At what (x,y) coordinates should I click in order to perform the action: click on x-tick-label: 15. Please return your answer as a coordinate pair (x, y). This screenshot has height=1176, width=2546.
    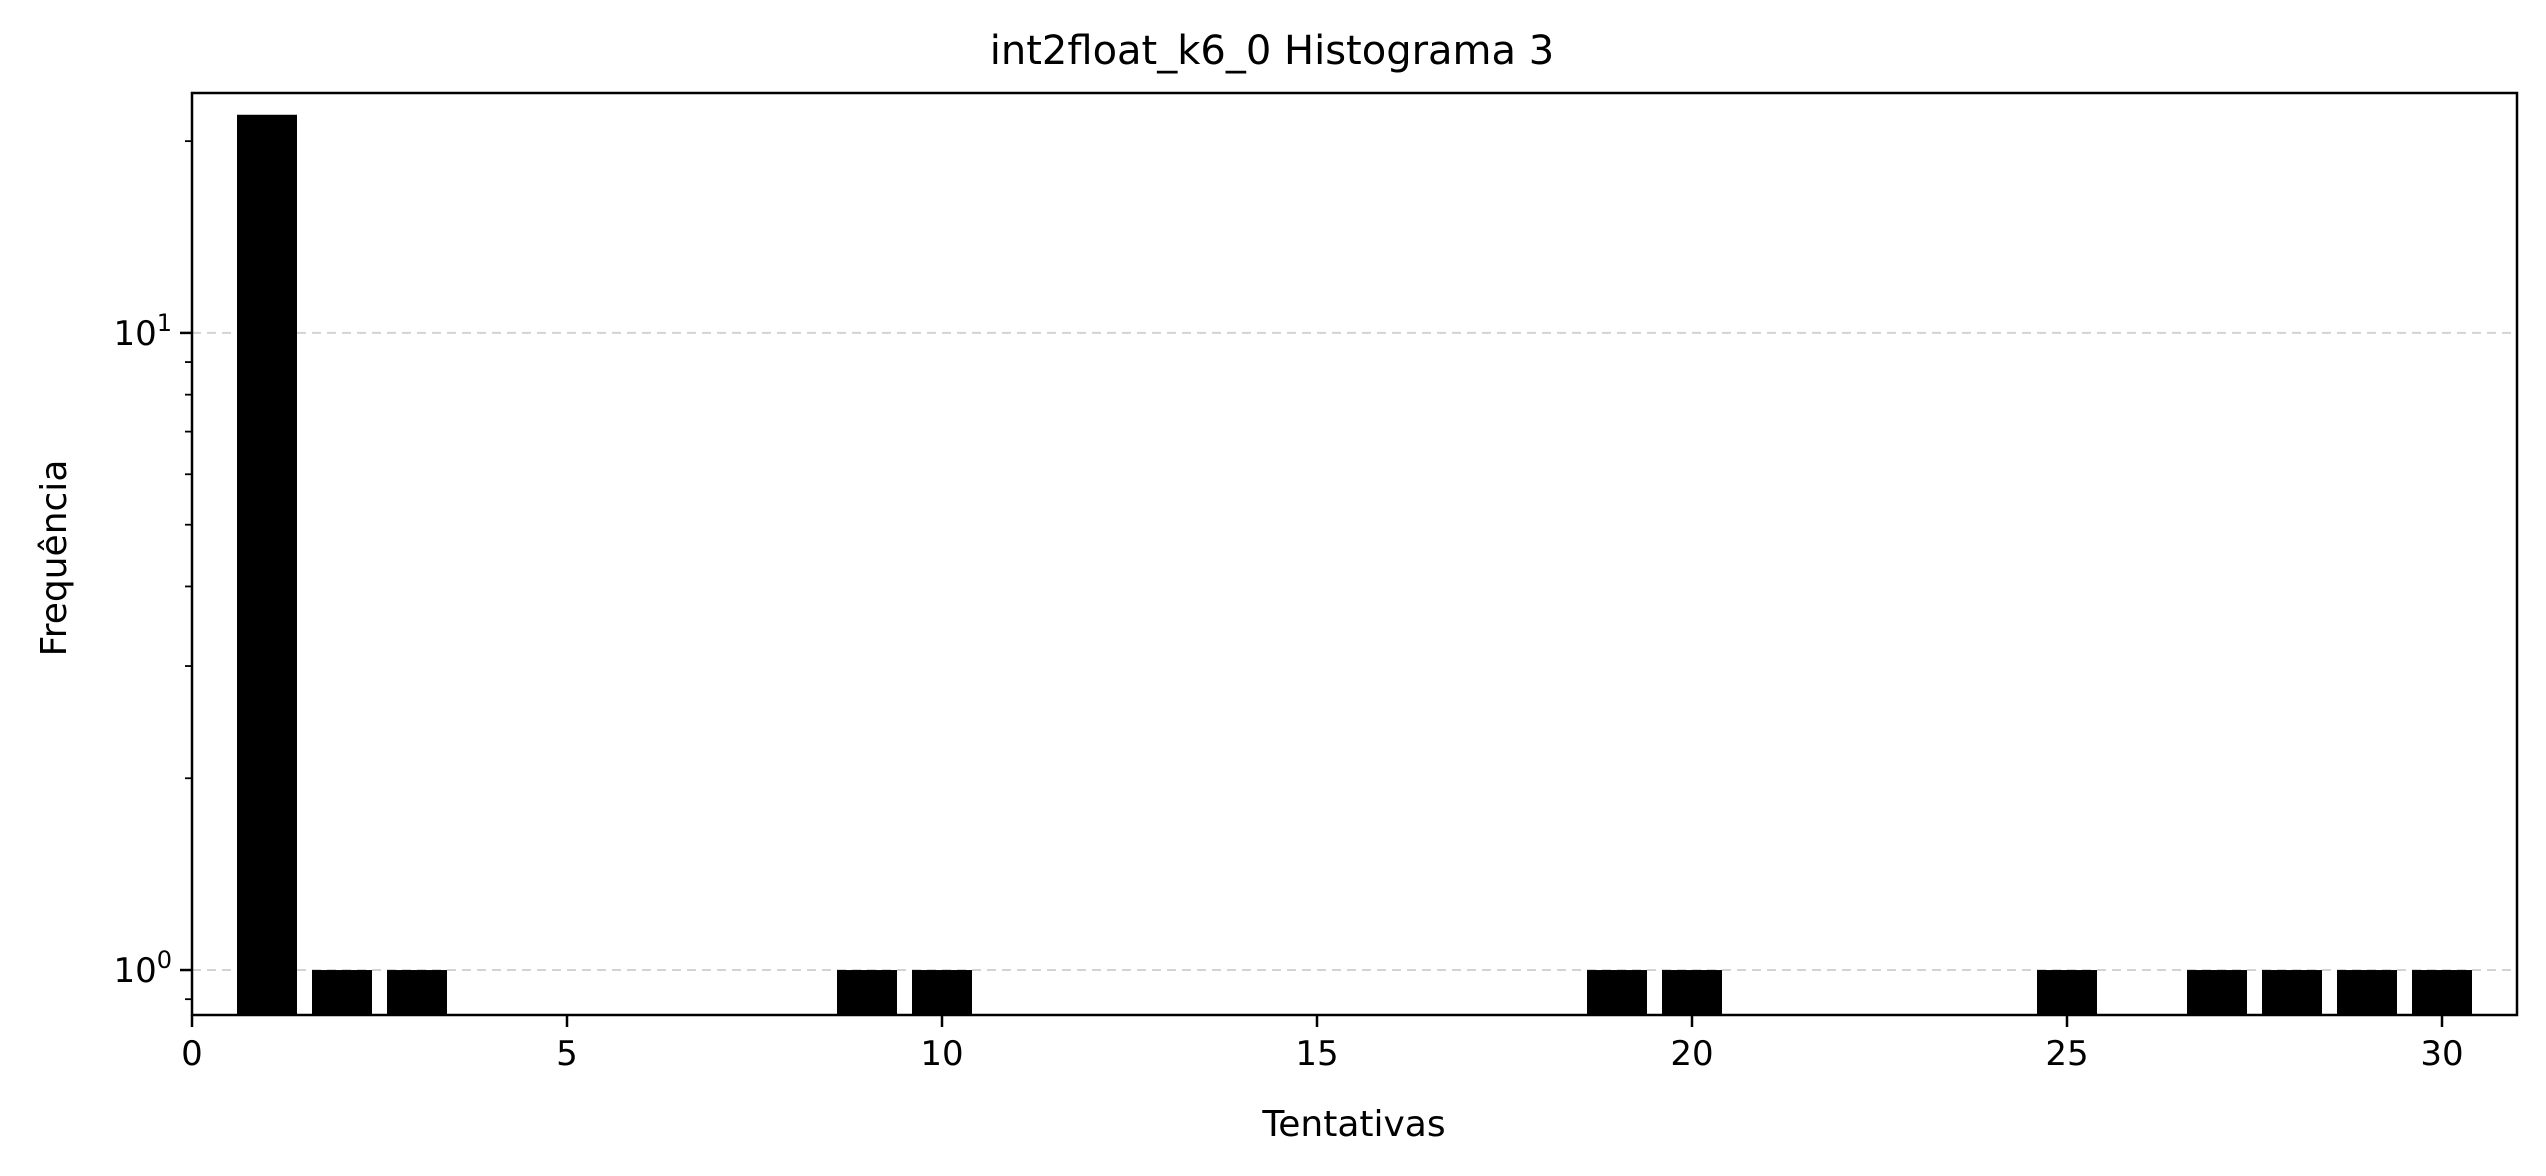
    Looking at the image, I should click on (1316, 1054).